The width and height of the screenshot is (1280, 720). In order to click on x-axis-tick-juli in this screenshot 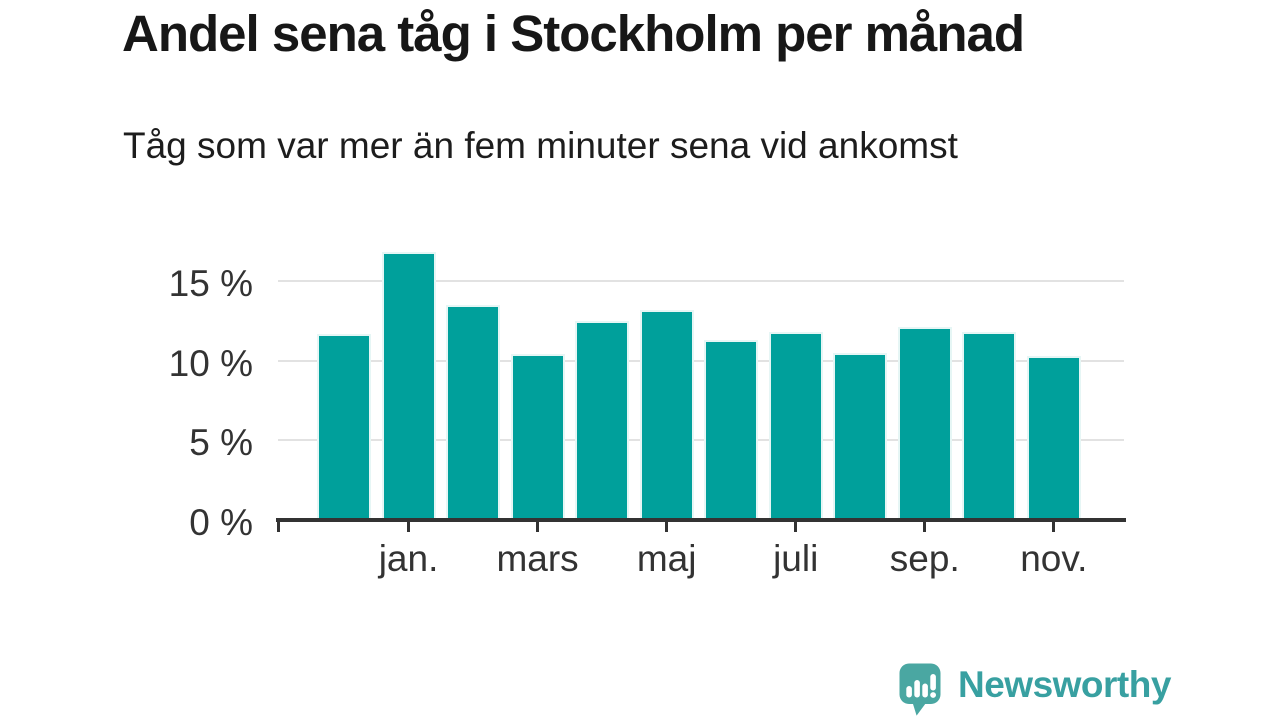, I will do `click(796, 526)`.